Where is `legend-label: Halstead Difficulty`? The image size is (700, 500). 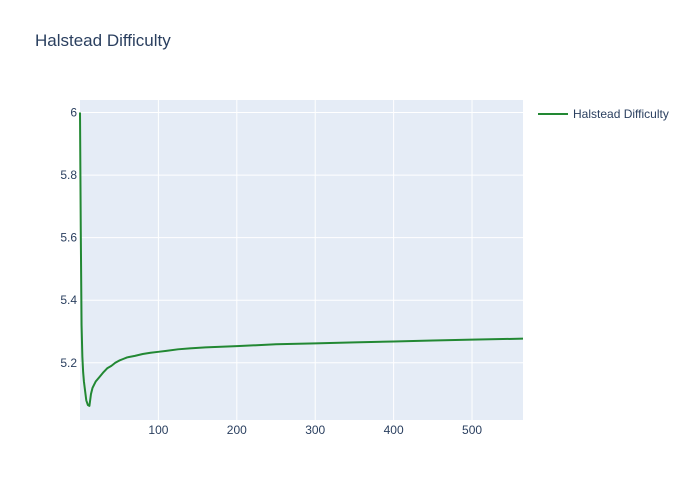
legend-label: Halstead Difficulty is located at coordinates (621, 114).